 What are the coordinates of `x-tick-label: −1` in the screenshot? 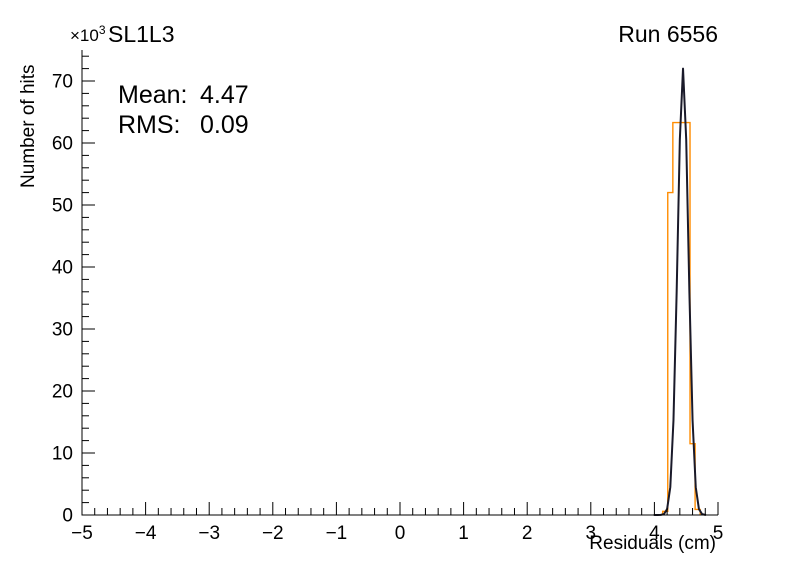 It's located at (337, 533).